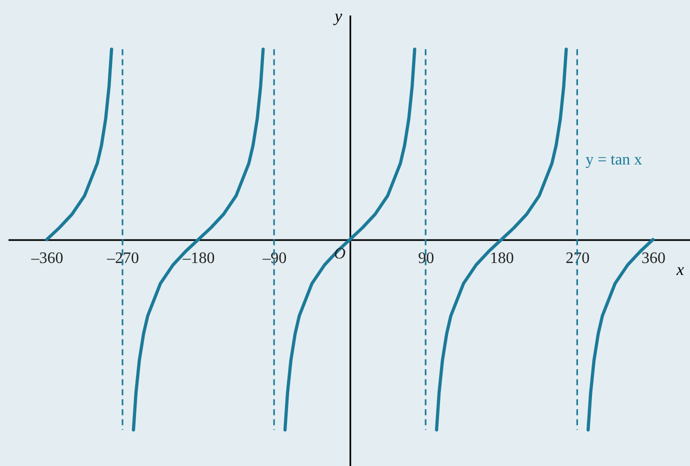 This screenshot has height=466, width=690. What do you see at coordinates (578, 259) in the screenshot?
I see `x-tick-label: 270` at bounding box center [578, 259].